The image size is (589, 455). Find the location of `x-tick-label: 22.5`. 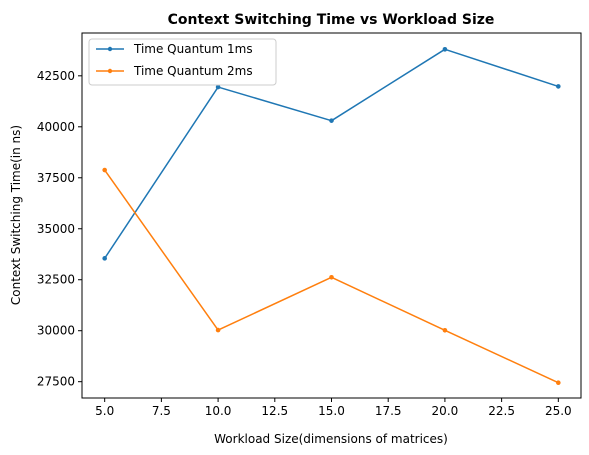

x-tick-label: 22.5 is located at coordinates (501, 411).